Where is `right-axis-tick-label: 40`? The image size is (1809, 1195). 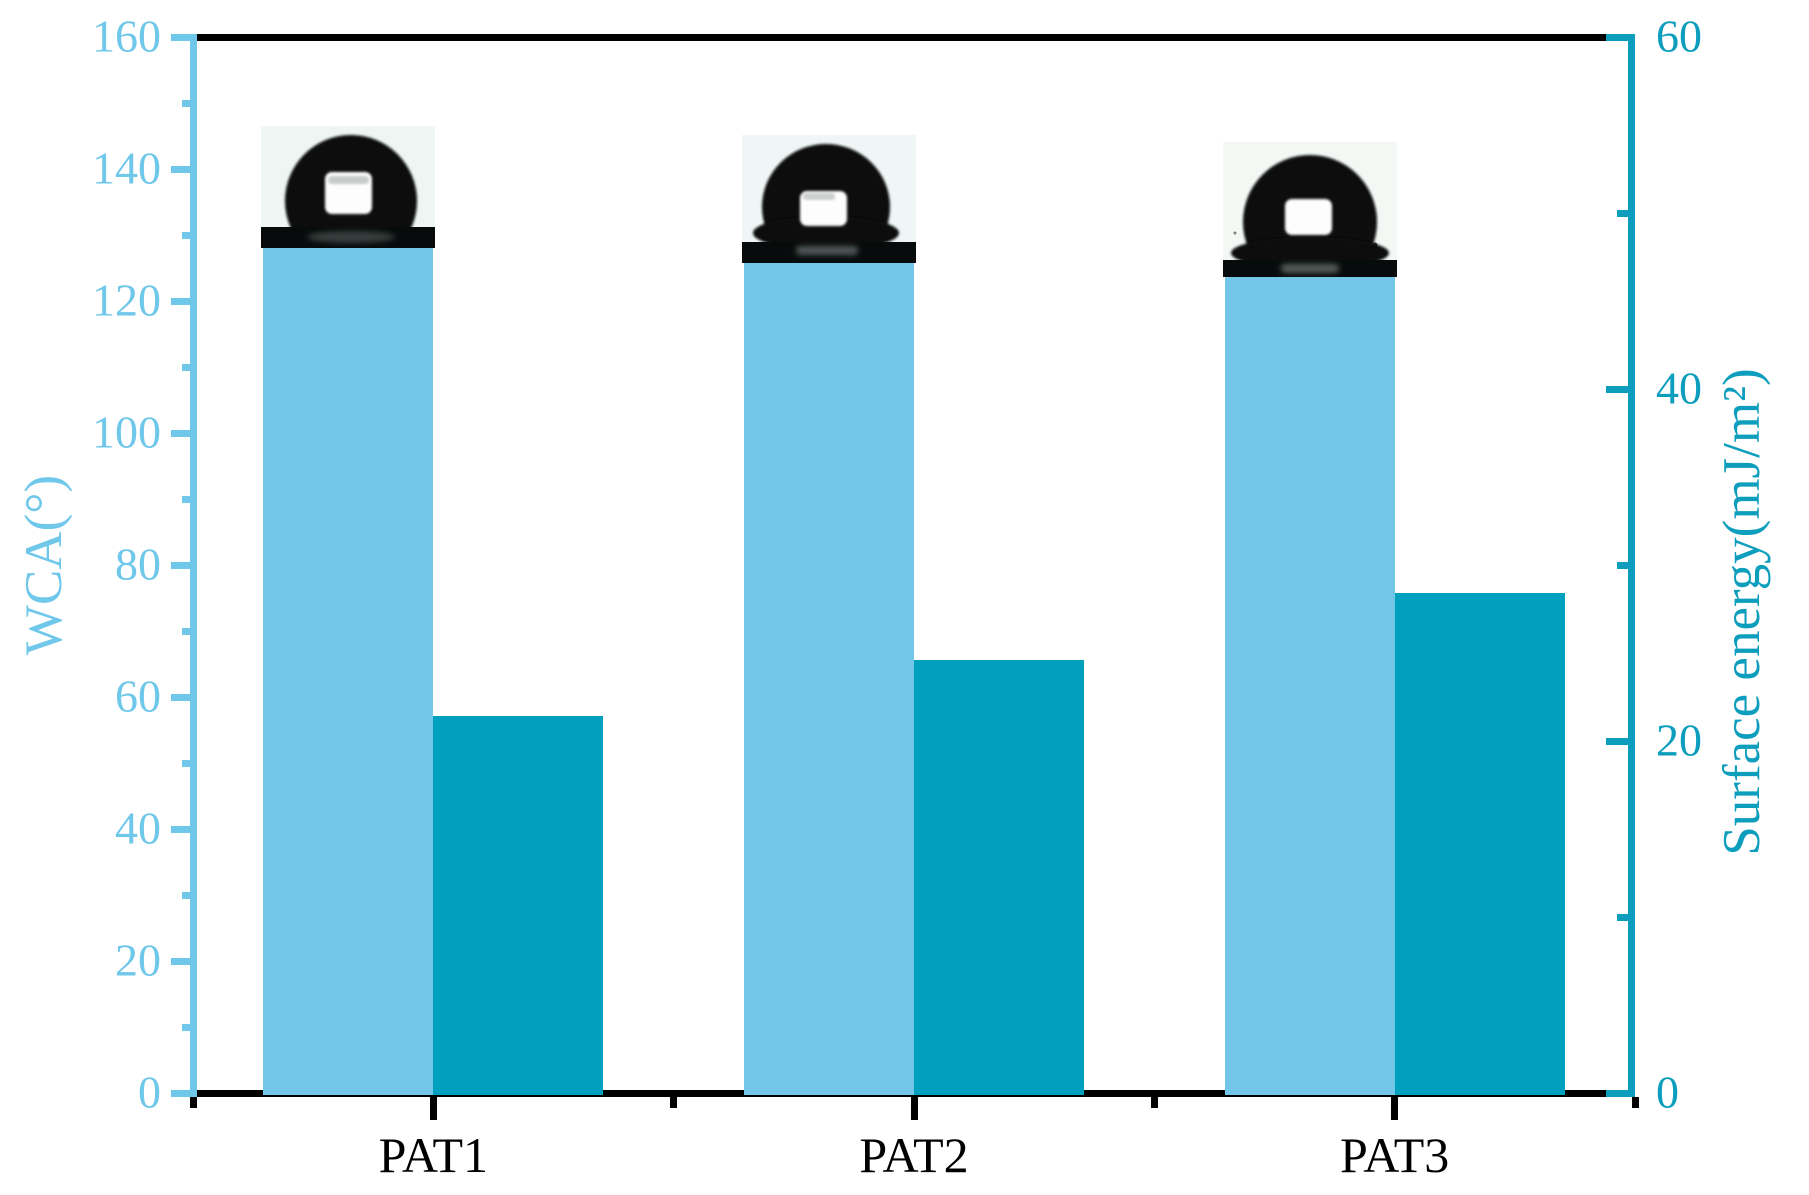
right-axis-tick-label: 40 is located at coordinates (1679, 388).